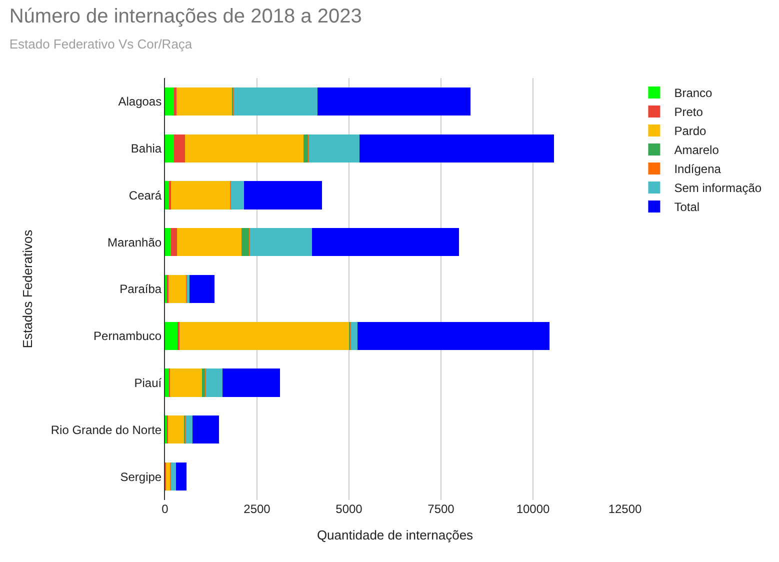 Image resolution: width=779 pixels, height=562 pixels. What do you see at coordinates (689, 112) in the screenshot?
I see `legend-label: Preto` at bounding box center [689, 112].